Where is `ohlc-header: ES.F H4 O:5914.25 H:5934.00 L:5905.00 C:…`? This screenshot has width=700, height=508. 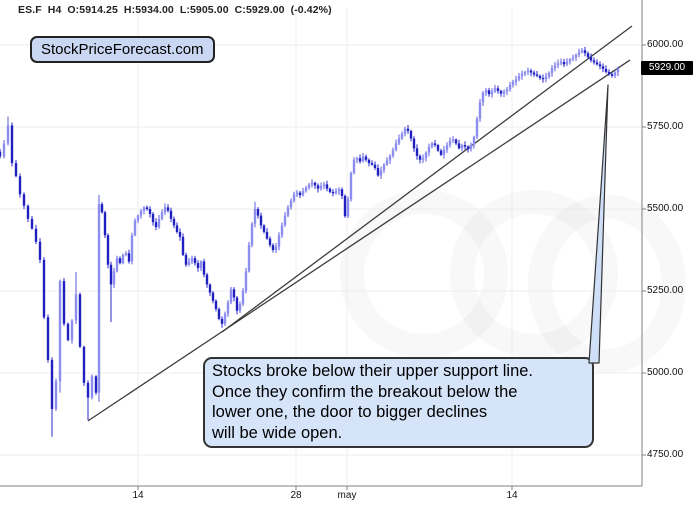 ohlc-header: ES.F H4 O:5914.25 H:5934.00 L:5905.00 C:… is located at coordinates (175, 10).